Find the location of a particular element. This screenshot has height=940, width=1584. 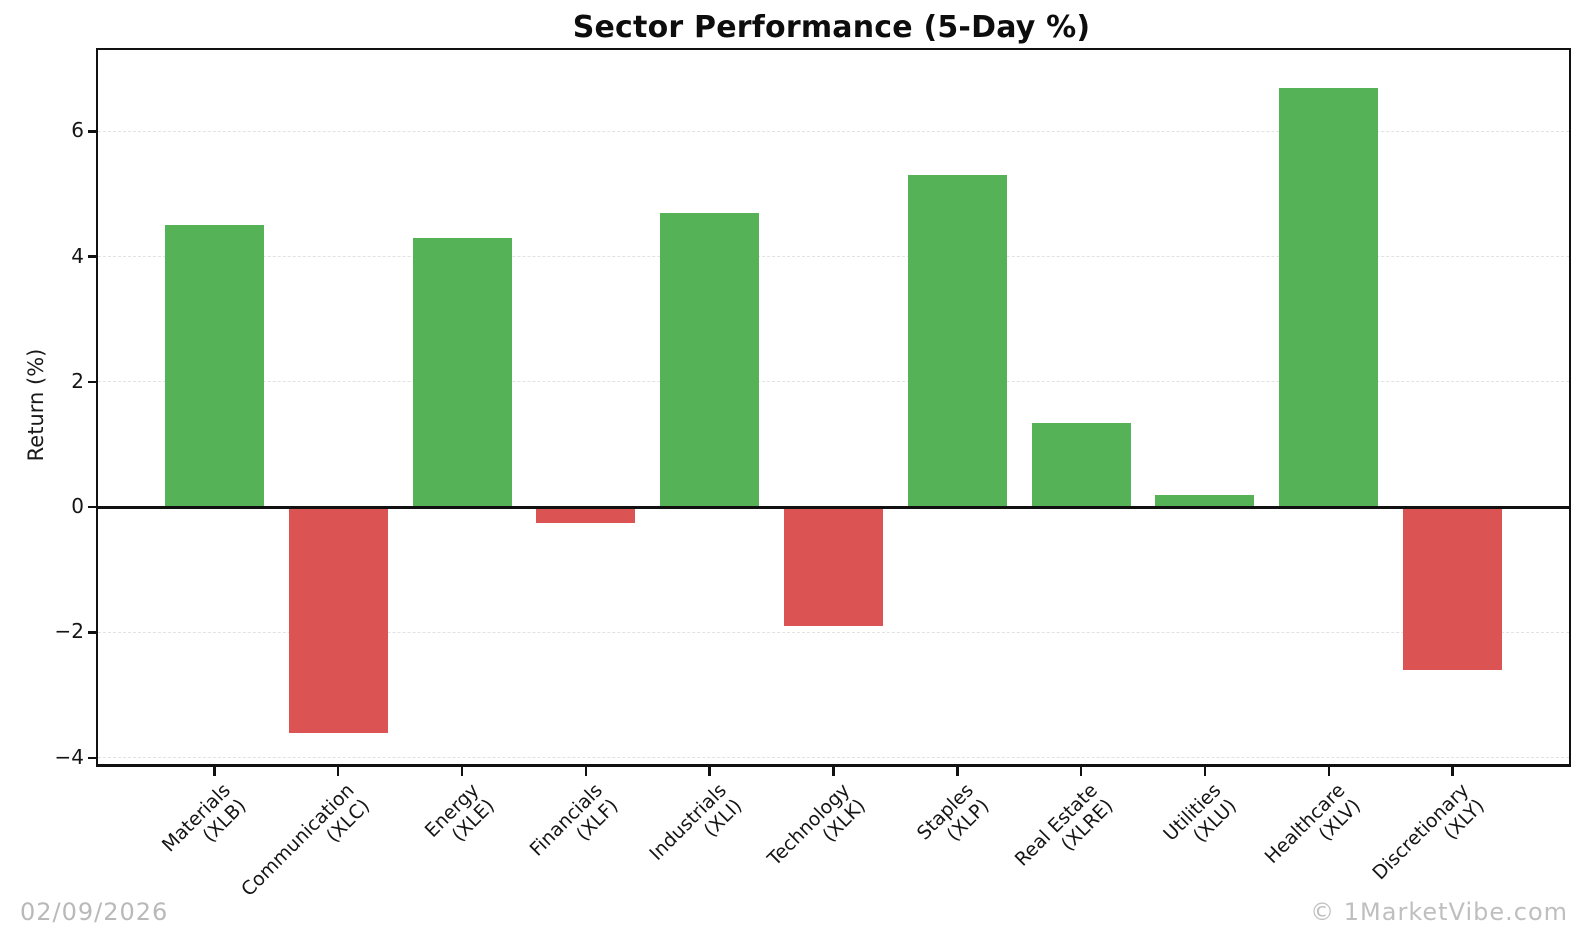

x-tick-label: Industrials (XLI) is located at coordinates (695, 822).